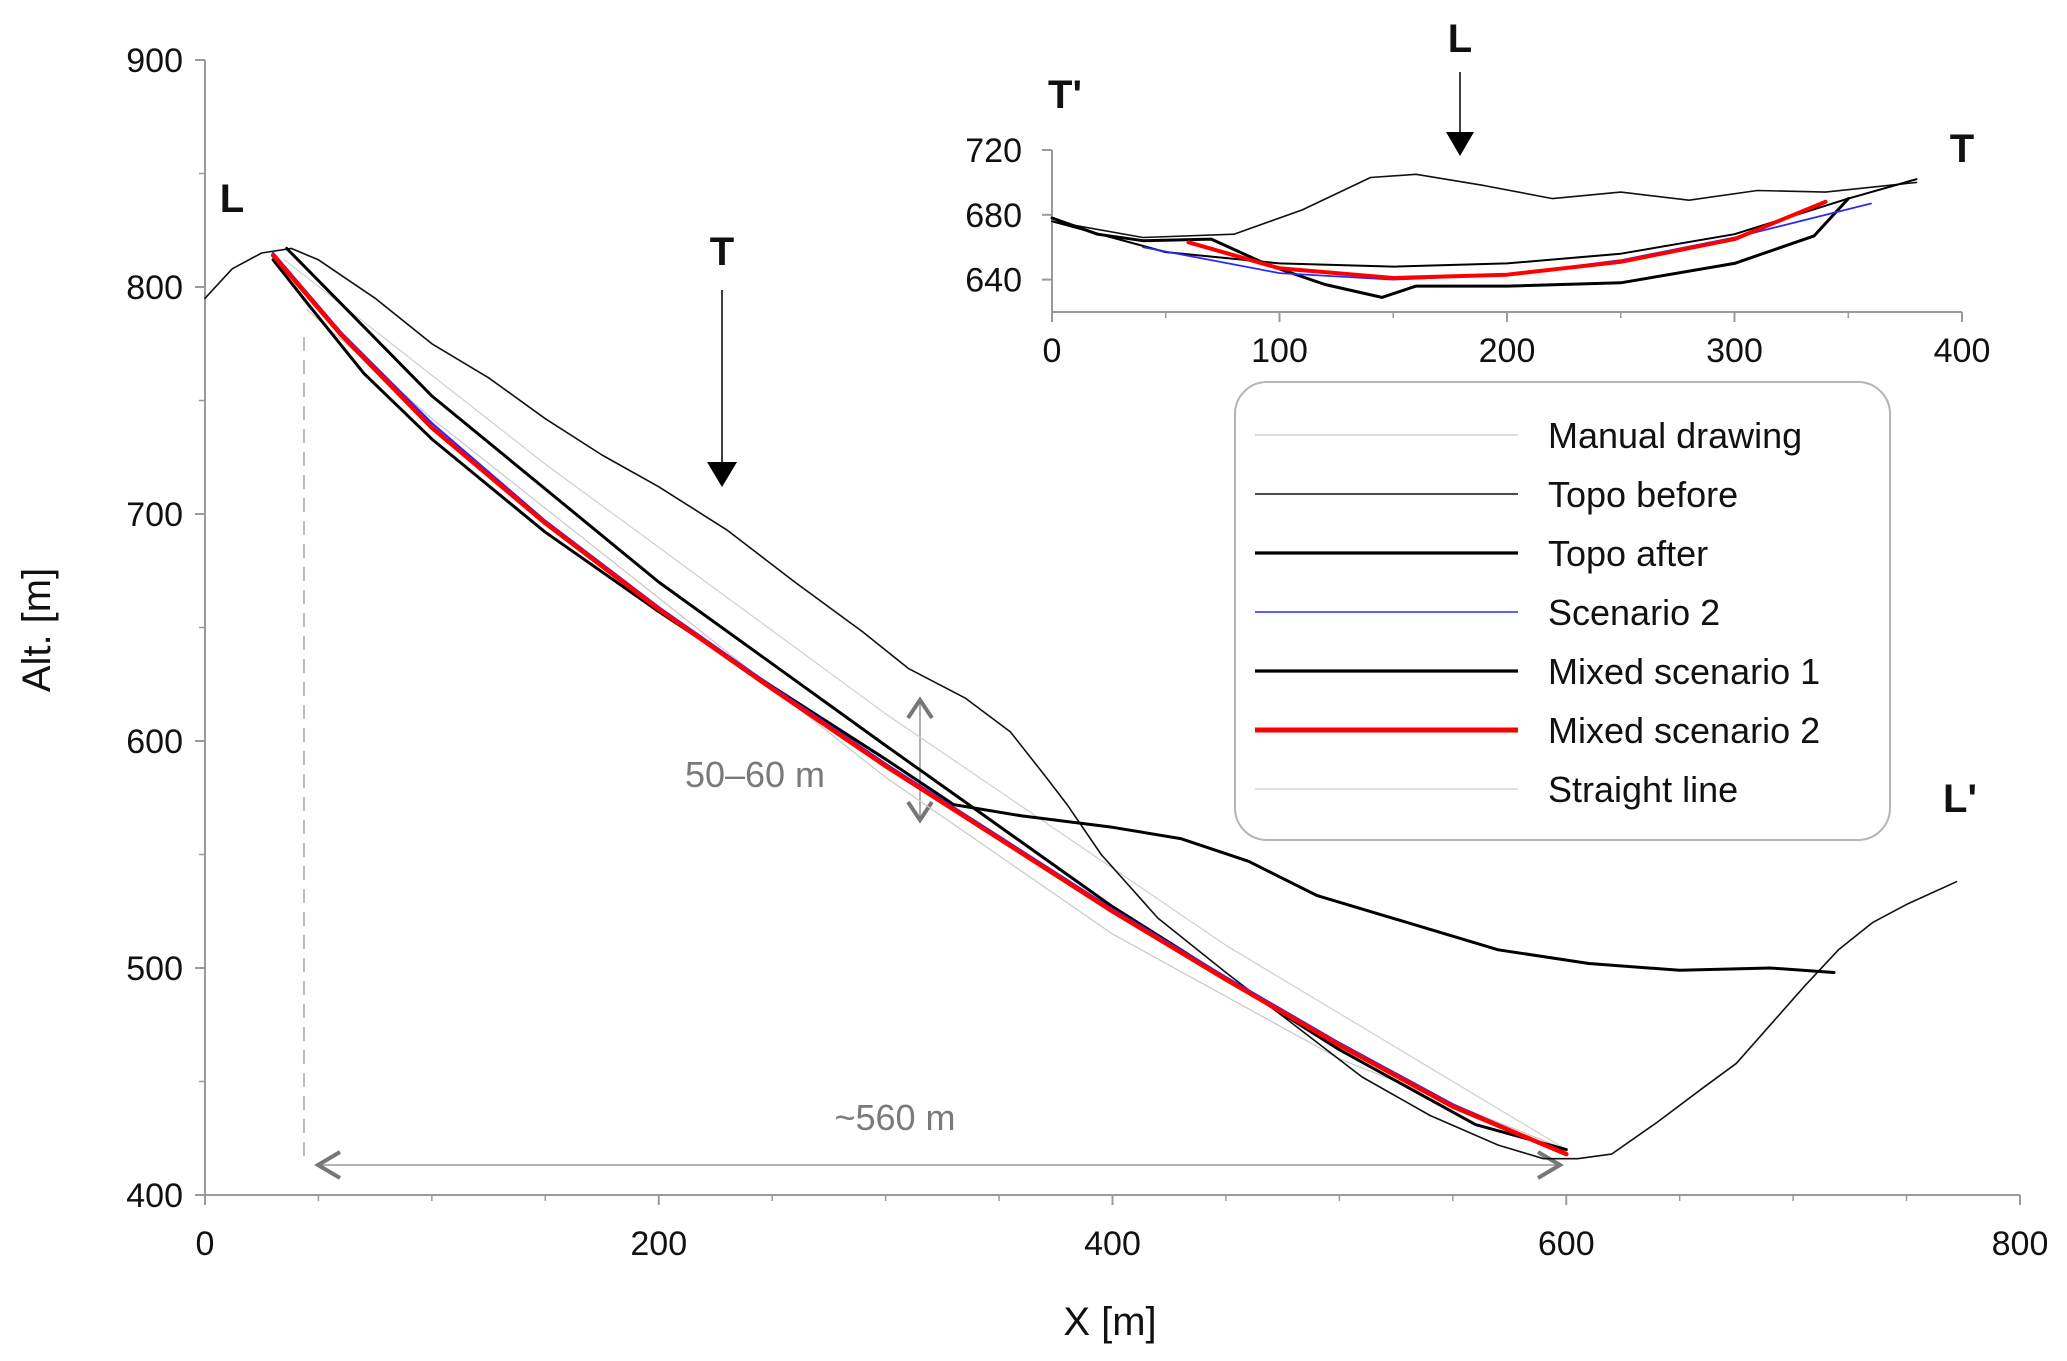 This screenshot has height=1361, width=2067. What do you see at coordinates (1507, 351) in the screenshot?
I see `inset-x-tick-label: 200` at bounding box center [1507, 351].